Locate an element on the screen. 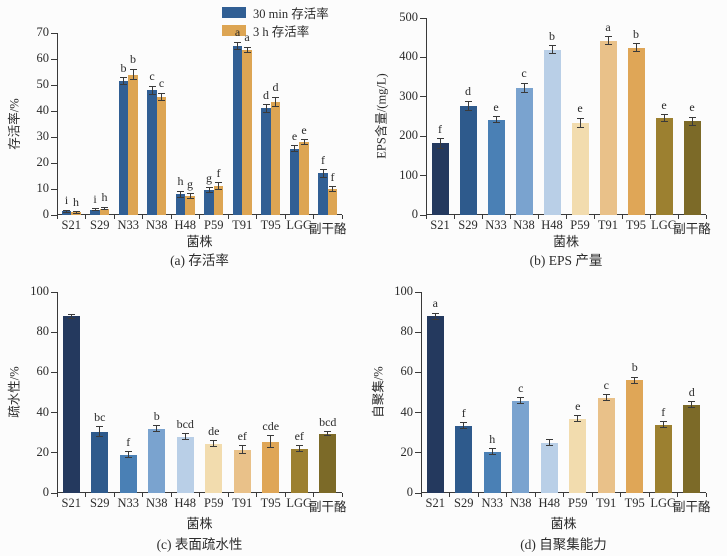 Image resolution: width=727 pixels, height=556 pixels. x-tick-label: S29 is located at coordinates (468, 225).